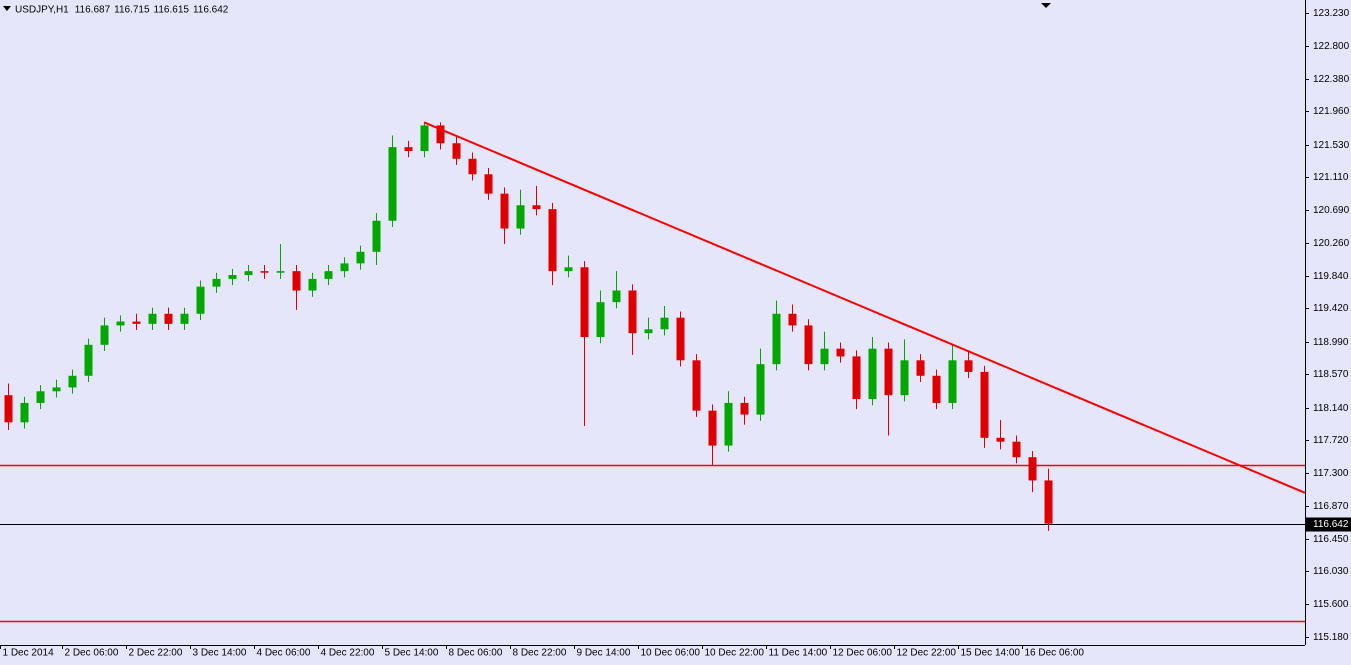  Describe the element at coordinates (604, 653) in the screenshot. I see `x-tick-label: 9 Dec 14:00` at that location.